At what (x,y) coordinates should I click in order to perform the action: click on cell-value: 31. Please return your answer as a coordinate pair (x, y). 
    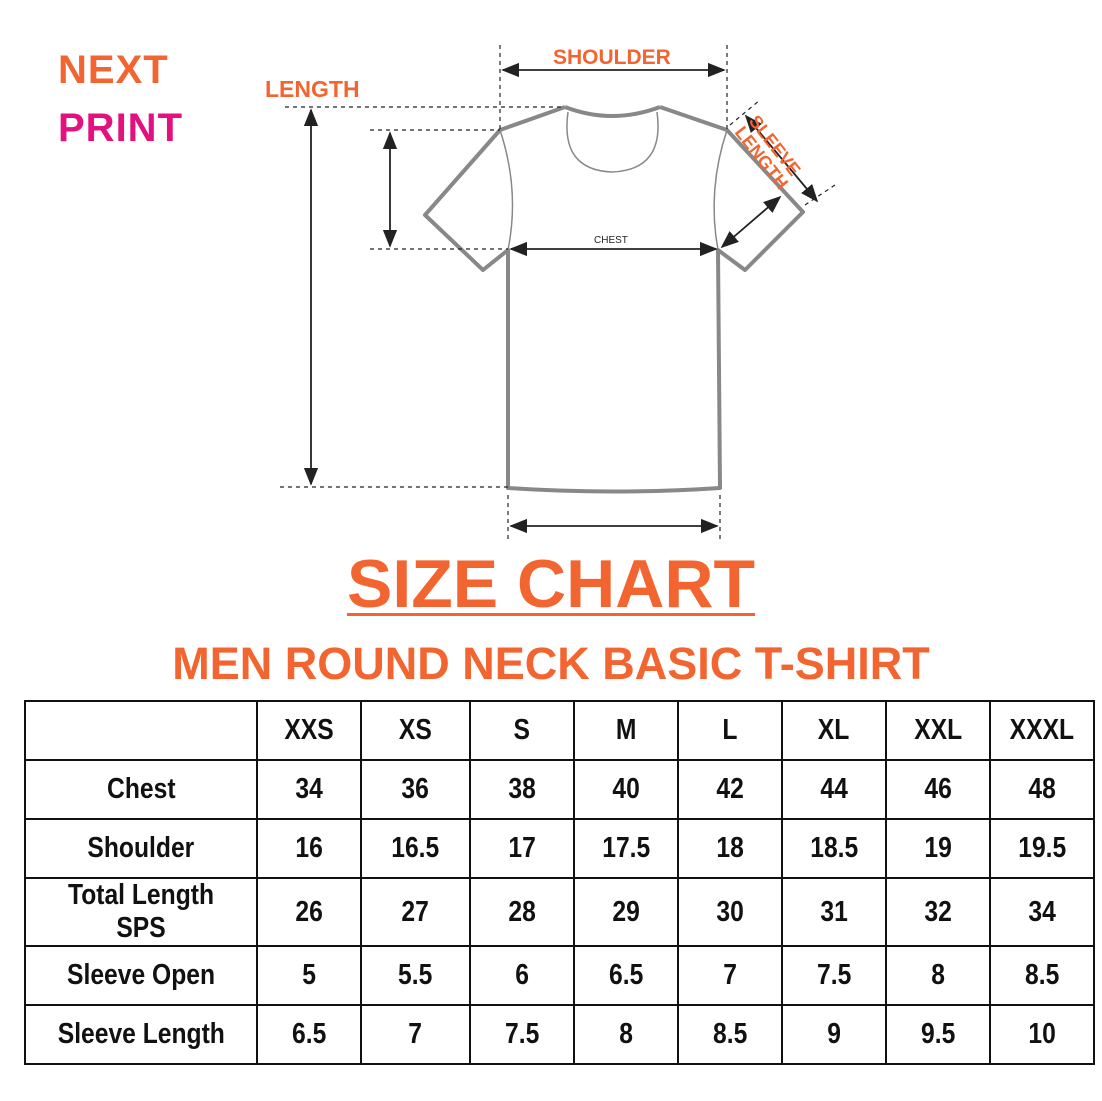
    Looking at the image, I should click on (834, 911).